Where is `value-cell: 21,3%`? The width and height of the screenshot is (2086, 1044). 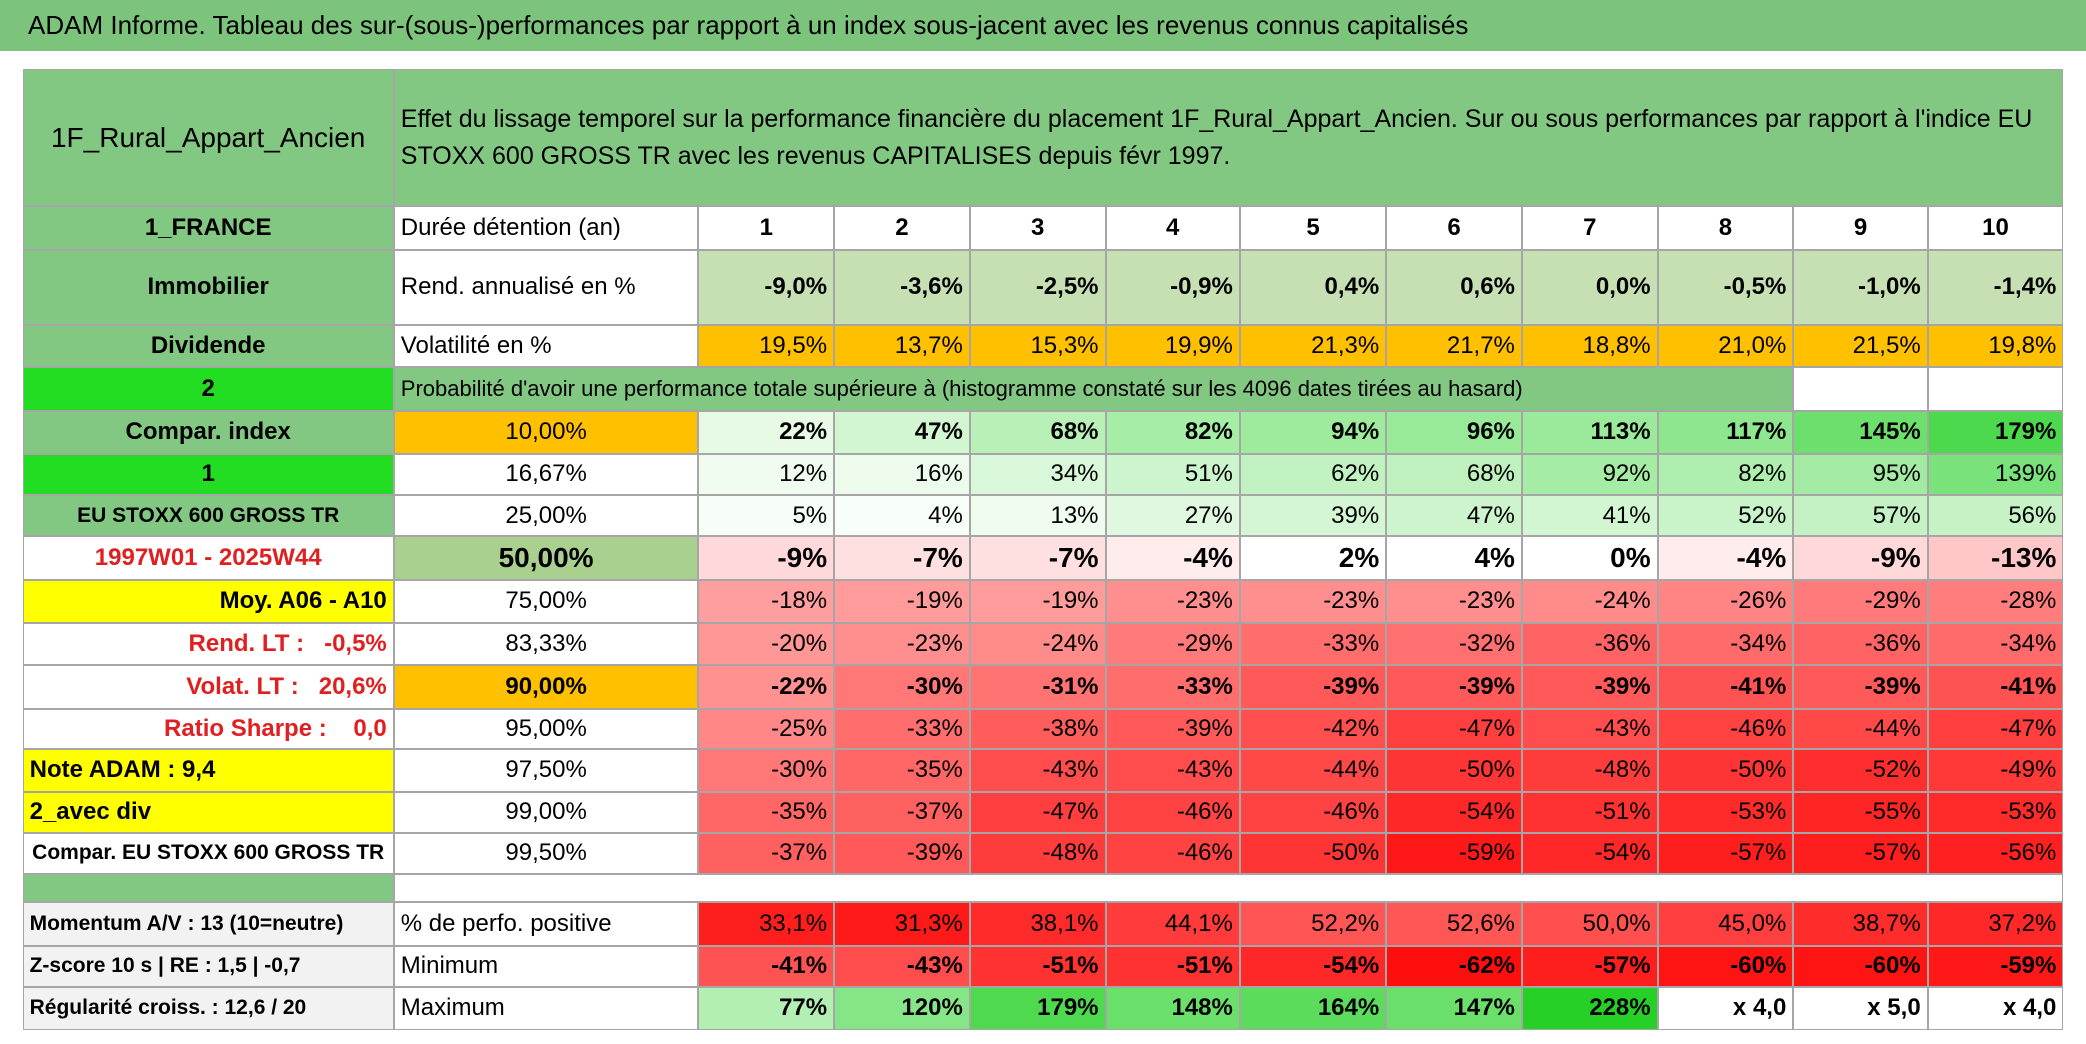 value-cell: 21,3% is located at coordinates (1313, 346).